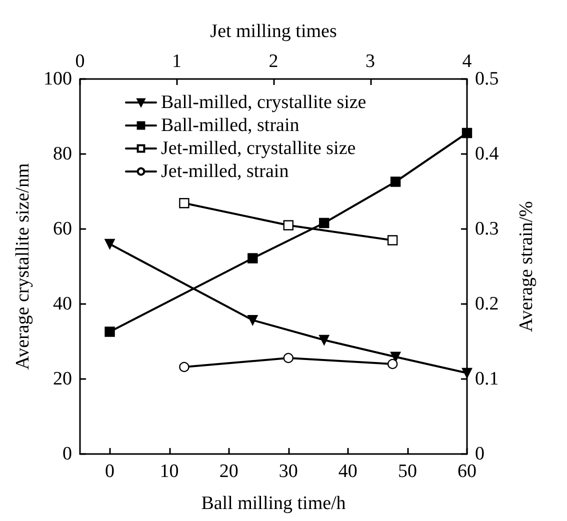  I want to click on y-tick-label: 80, so click(62, 154).